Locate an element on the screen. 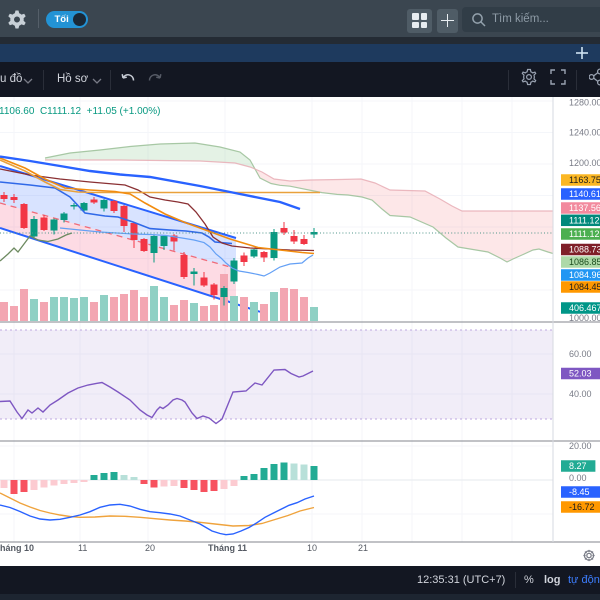 This screenshot has height=600, width=600. svg-text: 1163.75 is located at coordinates (584, 180).